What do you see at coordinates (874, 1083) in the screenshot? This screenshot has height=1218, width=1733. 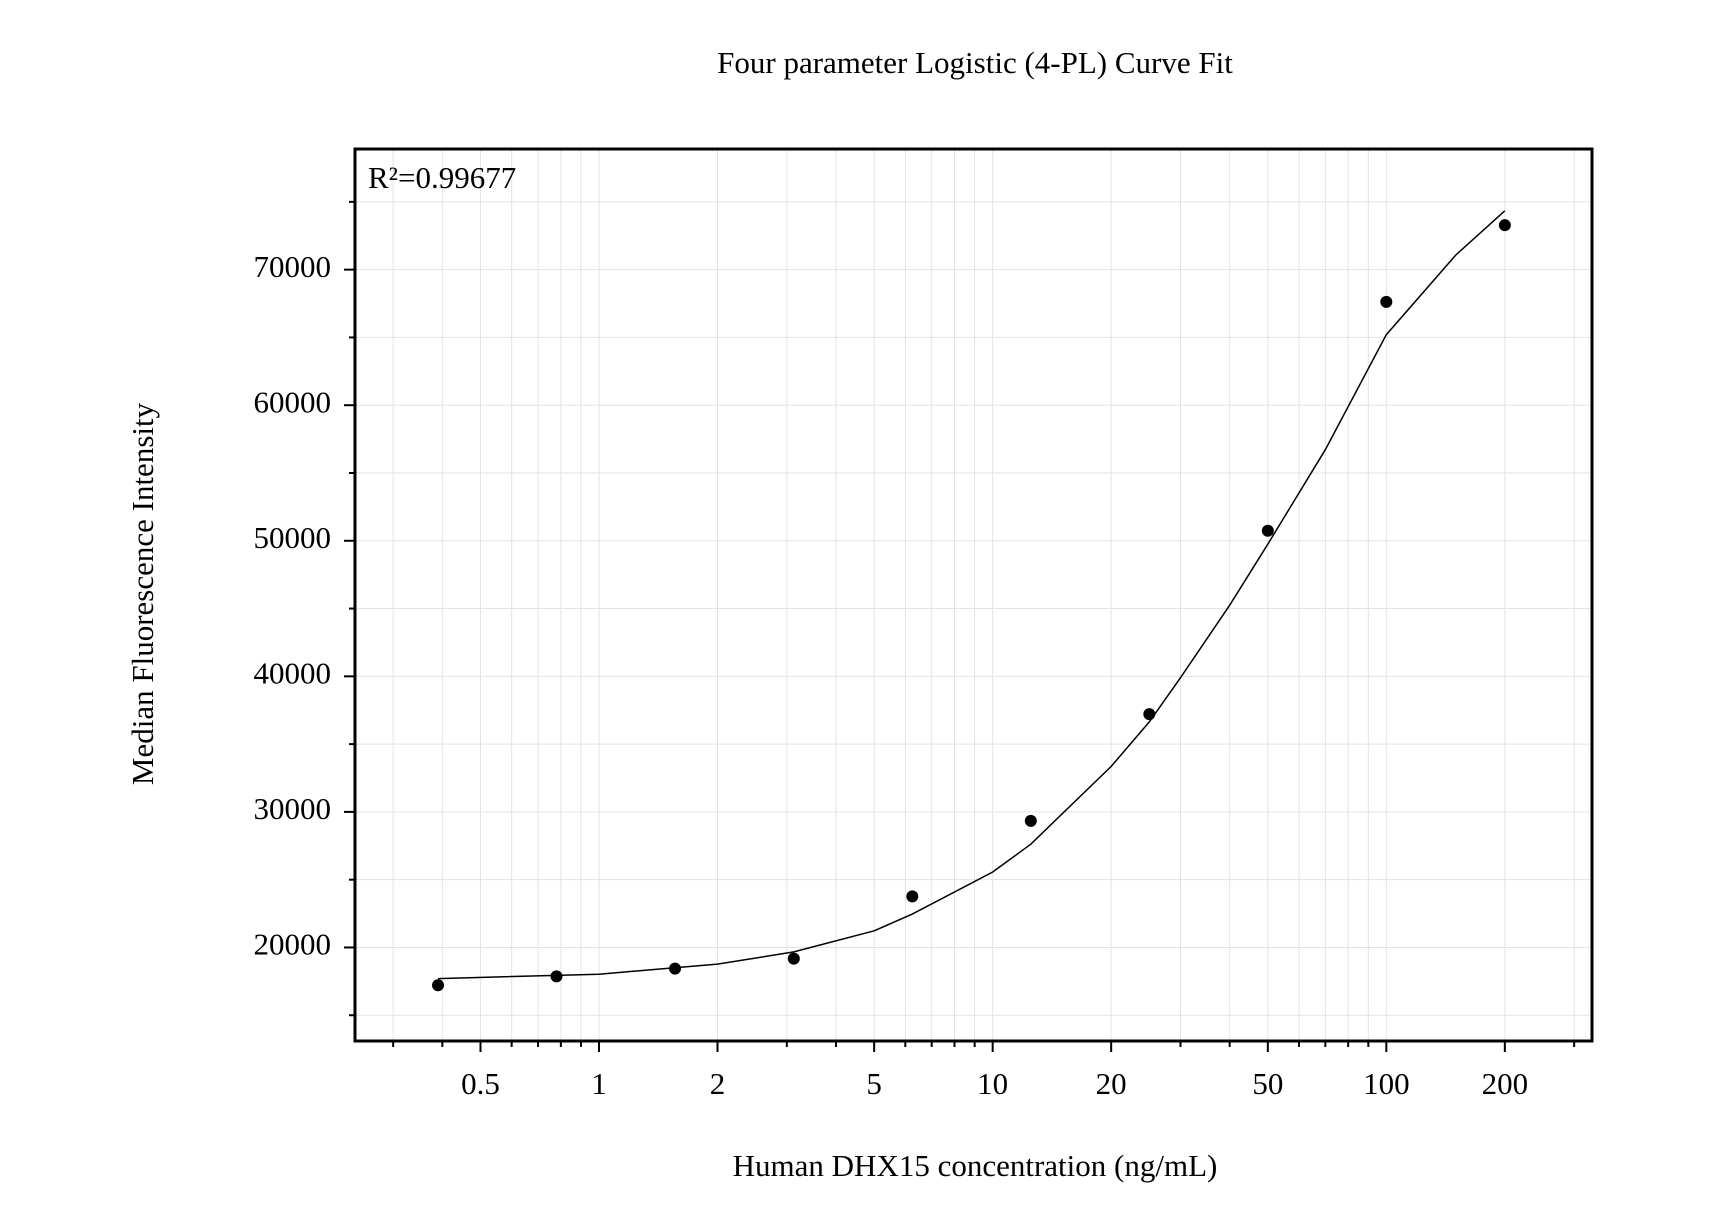 I see `x-tick-label: 5` at bounding box center [874, 1083].